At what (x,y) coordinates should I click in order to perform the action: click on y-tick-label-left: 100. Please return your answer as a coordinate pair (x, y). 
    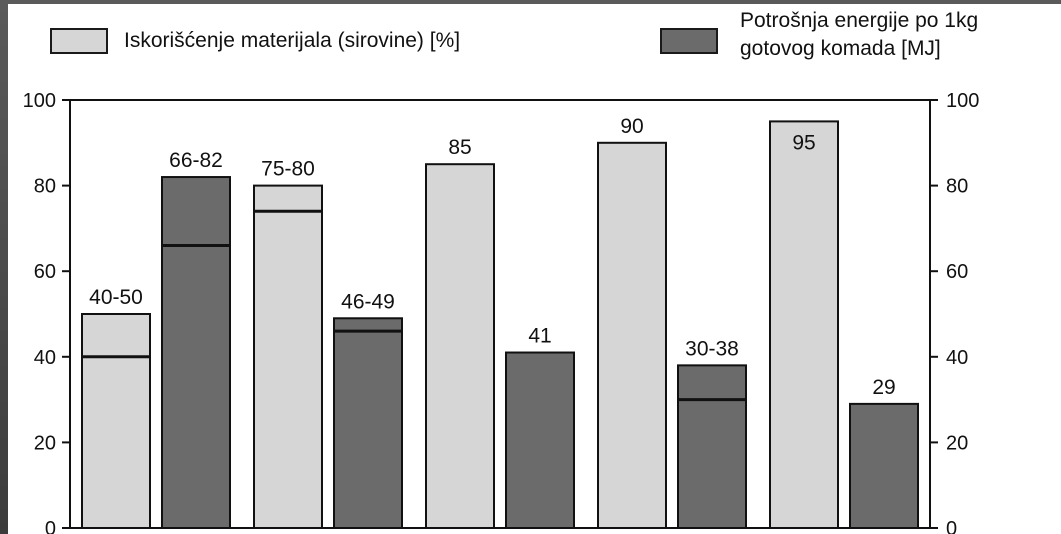
    Looking at the image, I should click on (39, 101).